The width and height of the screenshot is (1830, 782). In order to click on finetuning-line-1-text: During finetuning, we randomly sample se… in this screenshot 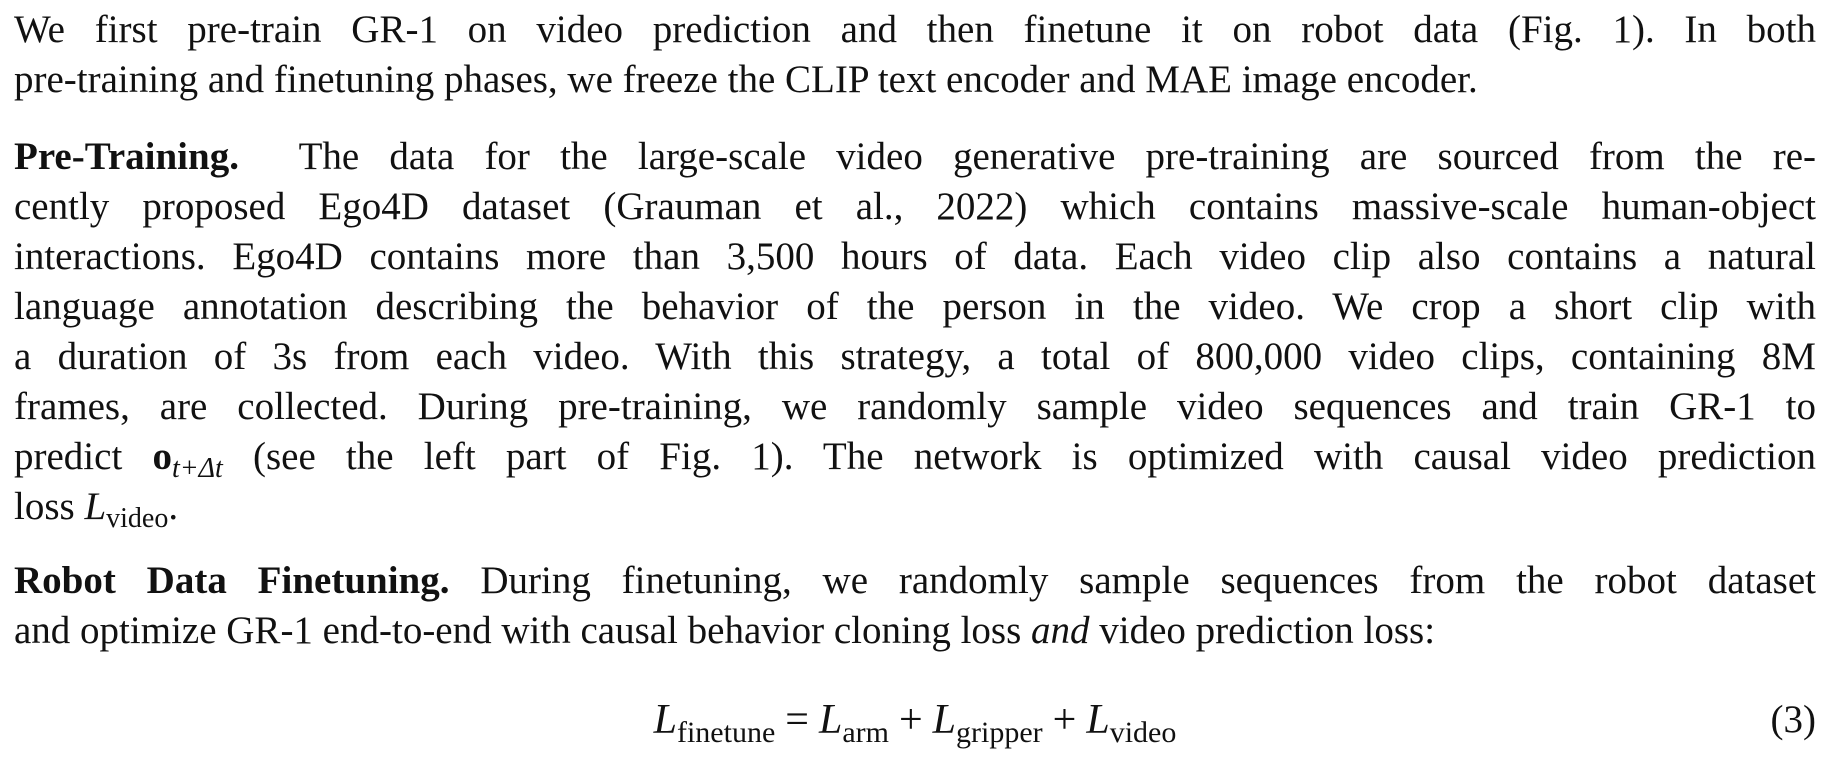, I will do `click(1148, 580)`.